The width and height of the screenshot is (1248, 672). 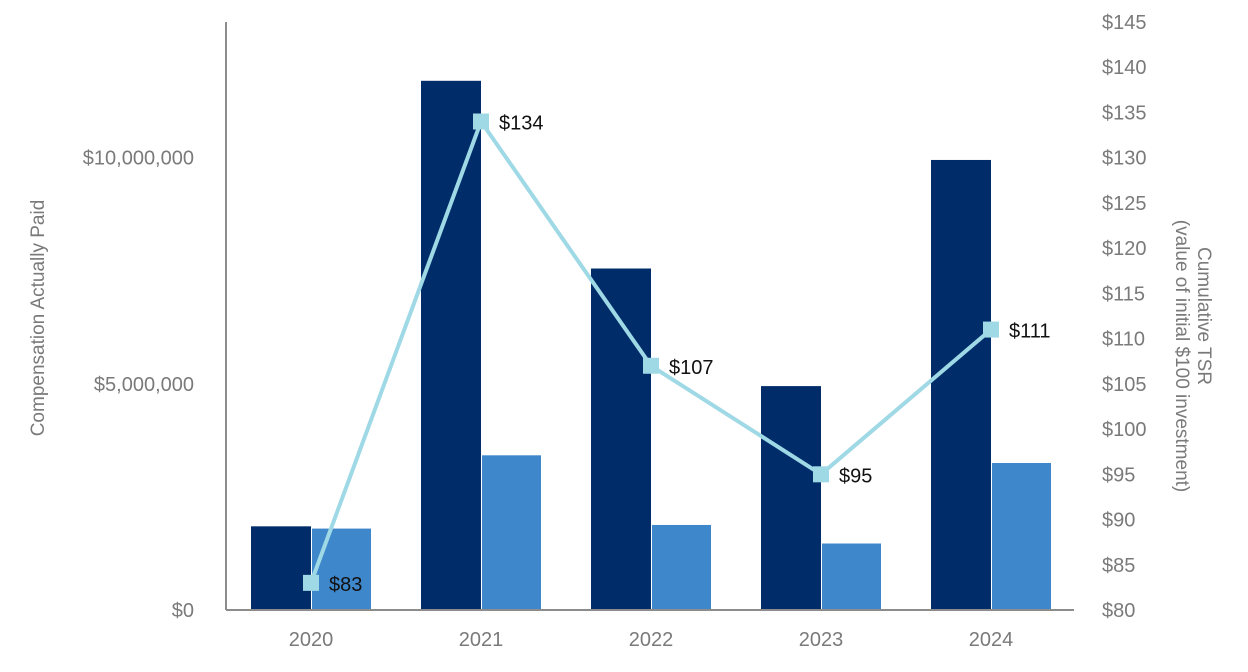 I want to click on peo-cap-bar-2021, so click(x=451, y=345).